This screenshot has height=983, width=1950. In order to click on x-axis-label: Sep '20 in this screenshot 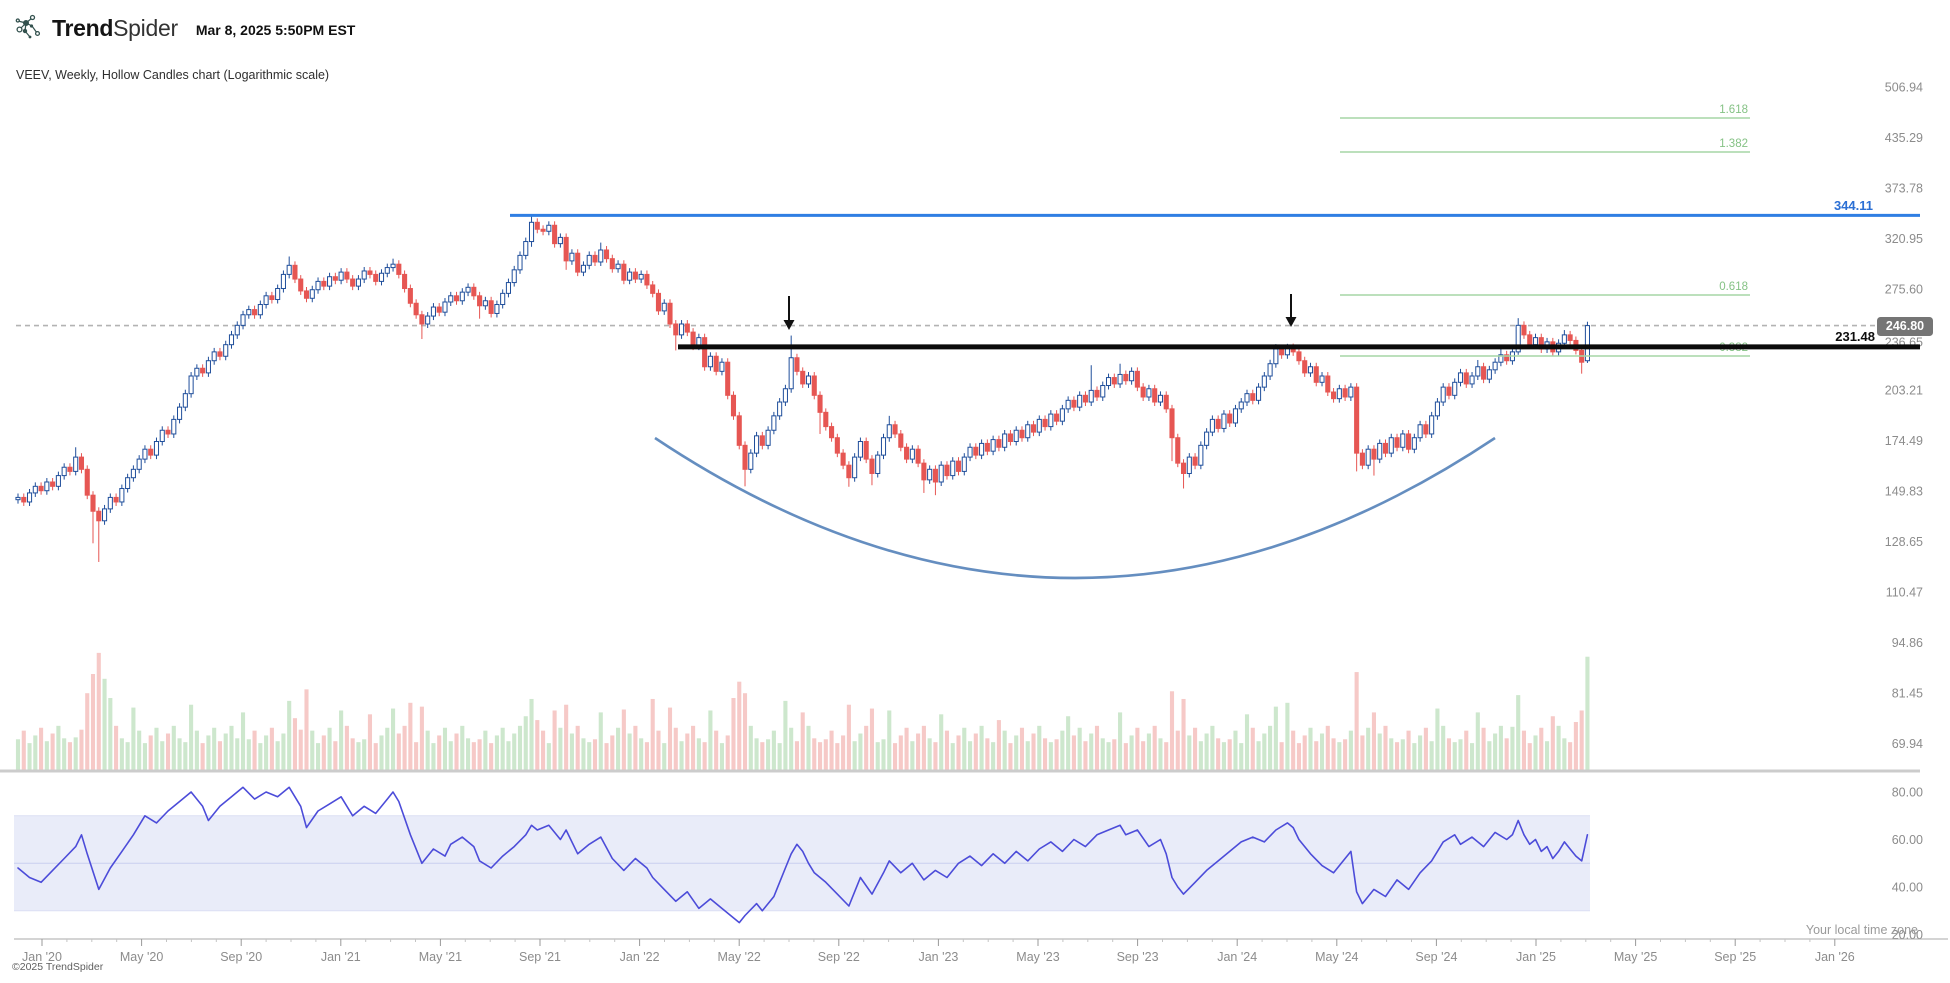, I will do `click(241, 957)`.